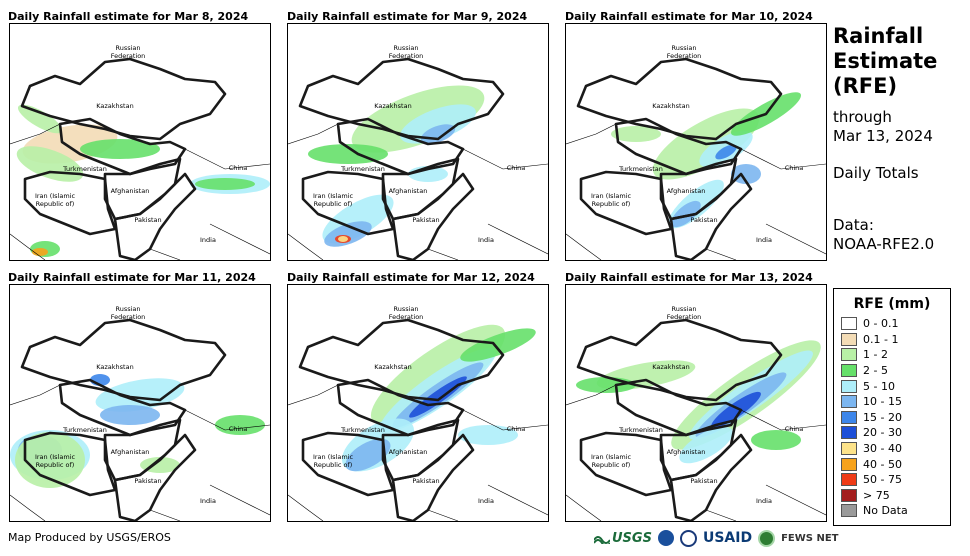 The width and height of the screenshot is (970, 556). What do you see at coordinates (865, 86) in the screenshot?
I see `title-line-3: (RFE)` at bounding box center [865, 86].